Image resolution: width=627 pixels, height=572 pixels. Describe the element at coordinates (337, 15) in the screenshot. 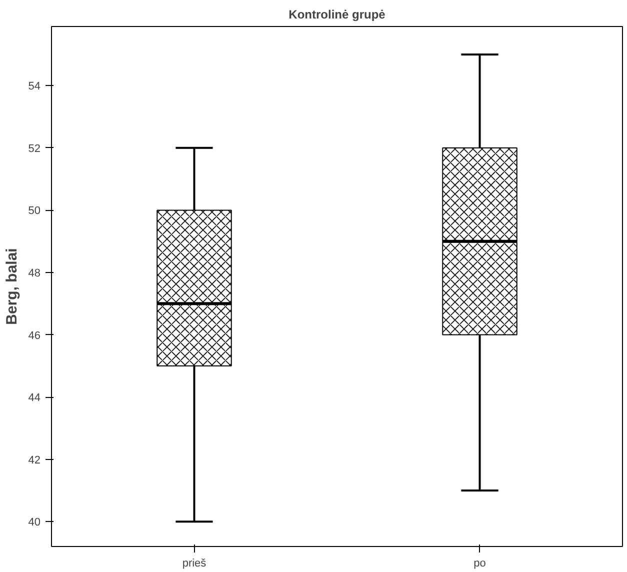

I see `chart-title: Kontrolinė grupė` at that location.